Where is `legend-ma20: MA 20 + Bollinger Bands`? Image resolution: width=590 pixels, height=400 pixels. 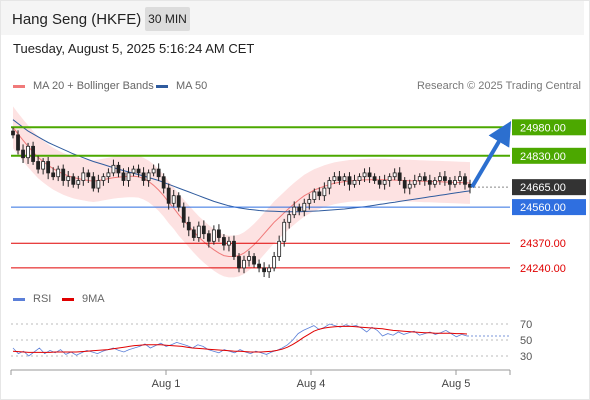
legend-ma20: MA 20 + Bollinger Bands is located at coordinates (83, 86).